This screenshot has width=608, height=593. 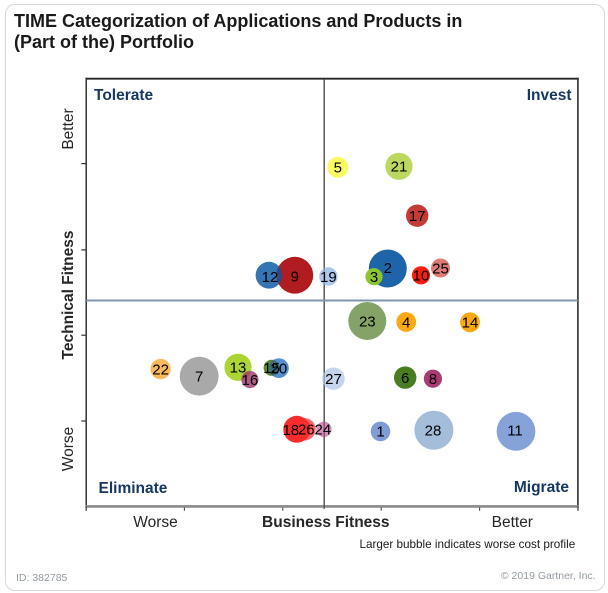 What do you see at coordinates (433, 379) in the screenshot?
I see `svg-text: 8` at bounding box center [433, 379].